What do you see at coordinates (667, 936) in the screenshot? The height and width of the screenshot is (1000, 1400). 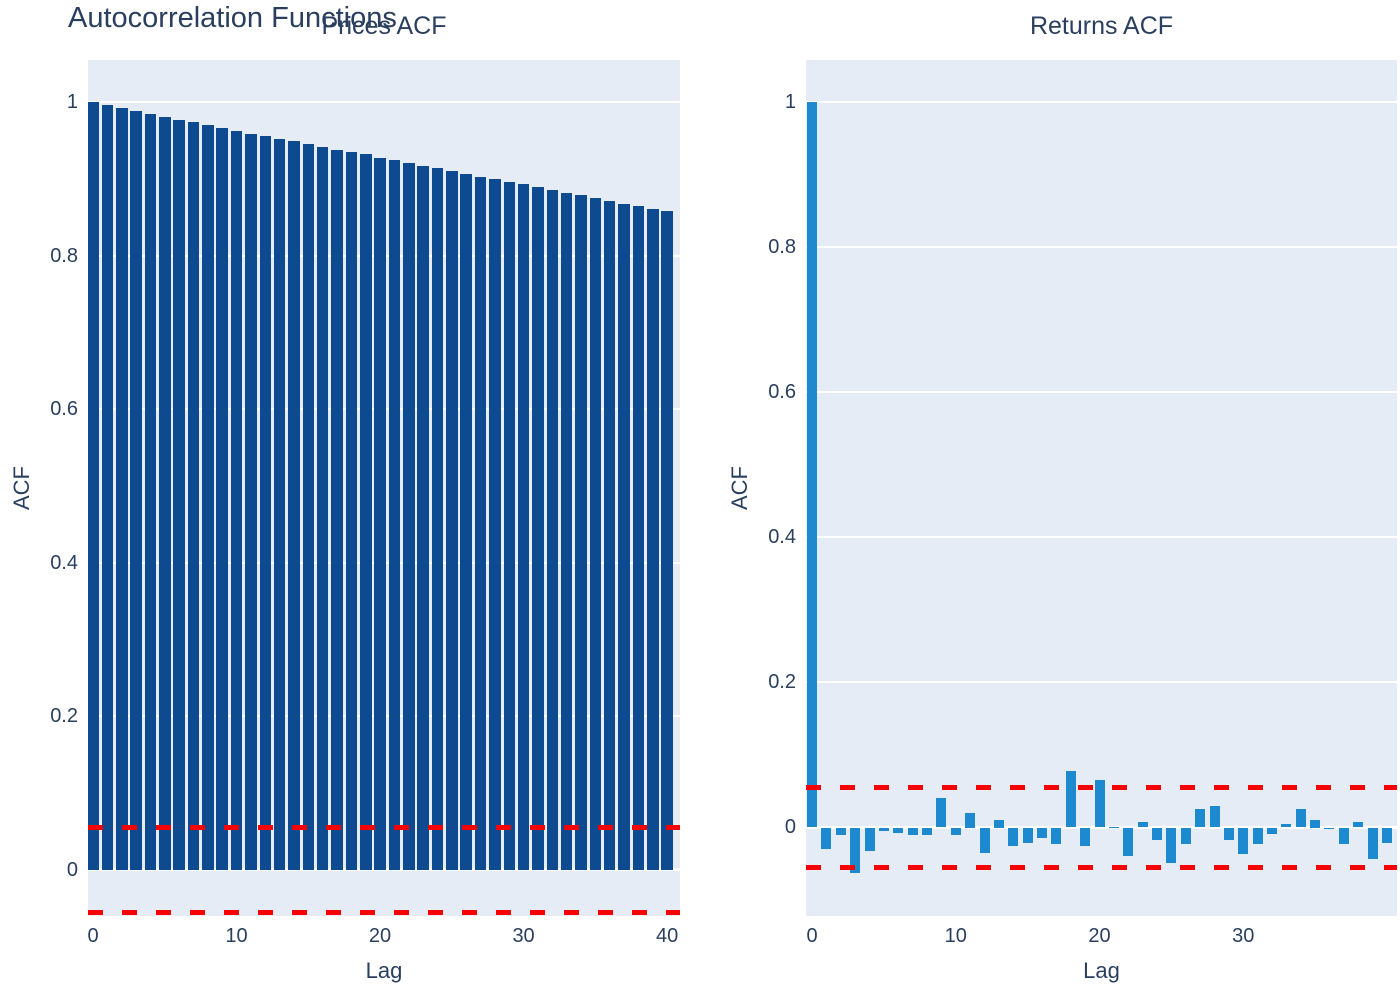 I see `x-tick-label: 40` at bounding box center [667, 936].